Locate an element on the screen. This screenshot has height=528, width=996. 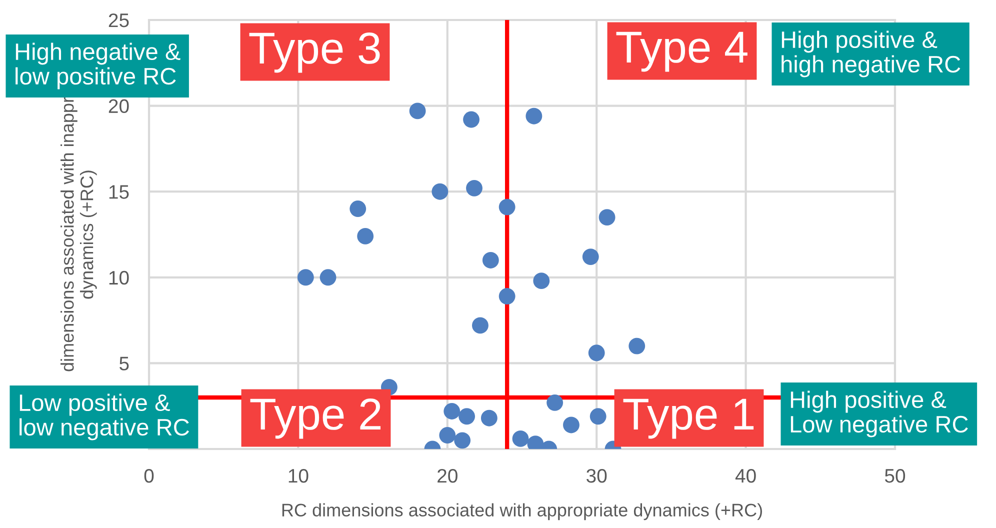
y-tick-label: 5 is located at coordinates (124, 363).